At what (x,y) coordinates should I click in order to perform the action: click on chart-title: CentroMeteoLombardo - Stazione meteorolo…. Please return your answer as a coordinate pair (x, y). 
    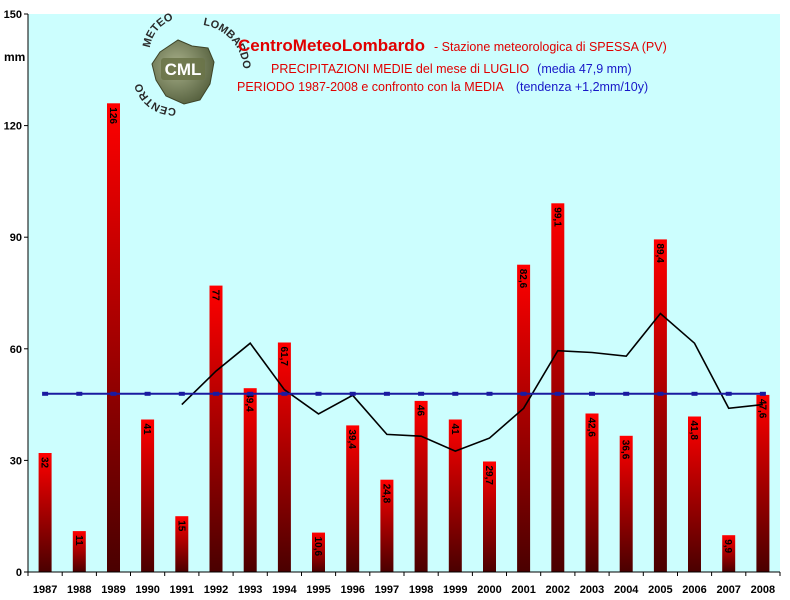
    Looking at the image, I should click on (452, 45).